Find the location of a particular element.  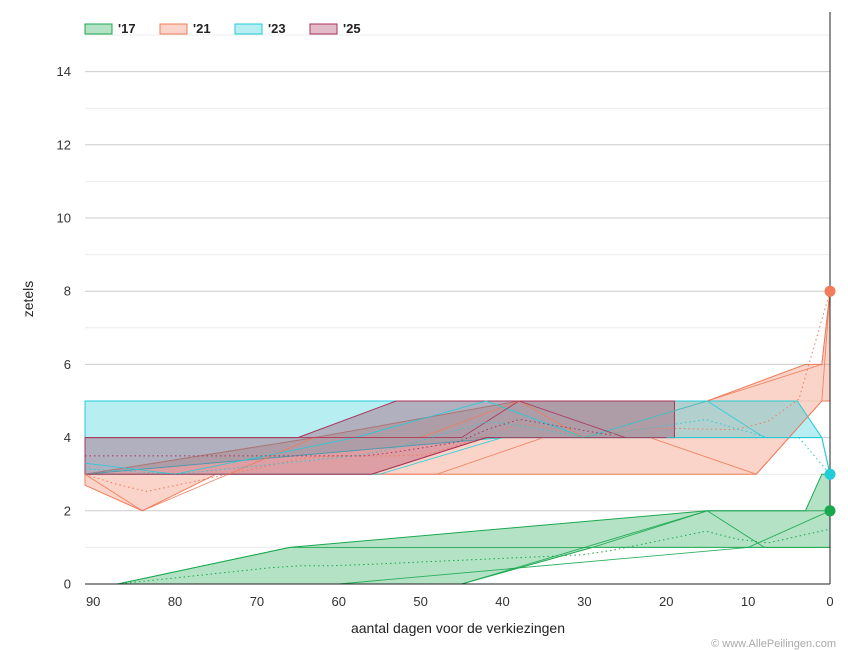

legend-label-1: '21 is located at coordinates (202, 28).